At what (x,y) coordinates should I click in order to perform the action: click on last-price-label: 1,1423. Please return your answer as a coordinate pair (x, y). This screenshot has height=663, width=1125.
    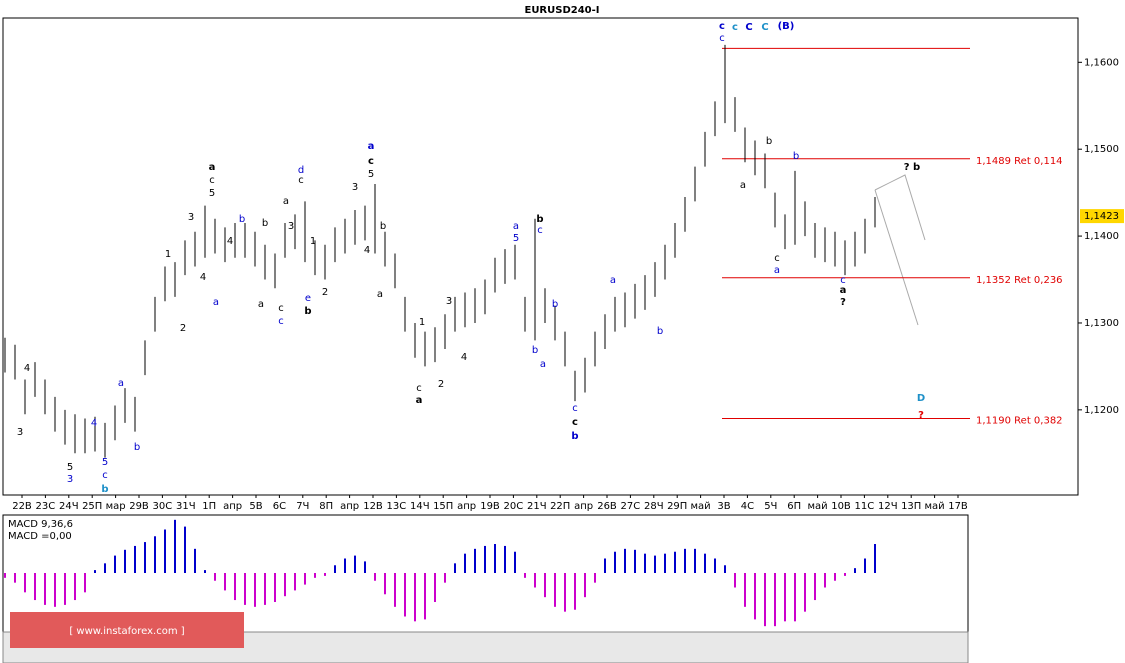
    Looking at the image, I should click on (1101, 216).